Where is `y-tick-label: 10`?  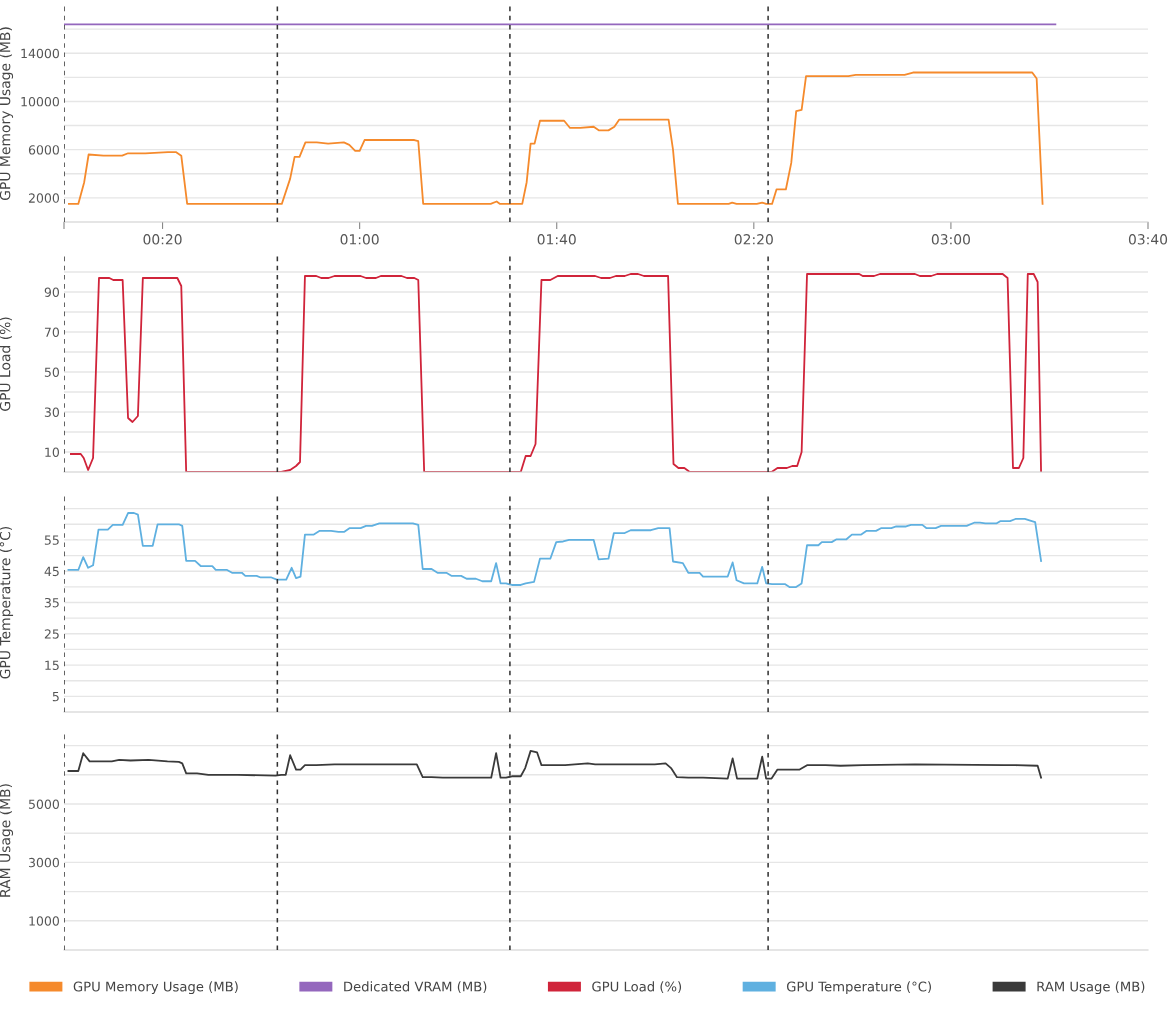 y-tick-label: 10 is located at coordinates (52, 452).